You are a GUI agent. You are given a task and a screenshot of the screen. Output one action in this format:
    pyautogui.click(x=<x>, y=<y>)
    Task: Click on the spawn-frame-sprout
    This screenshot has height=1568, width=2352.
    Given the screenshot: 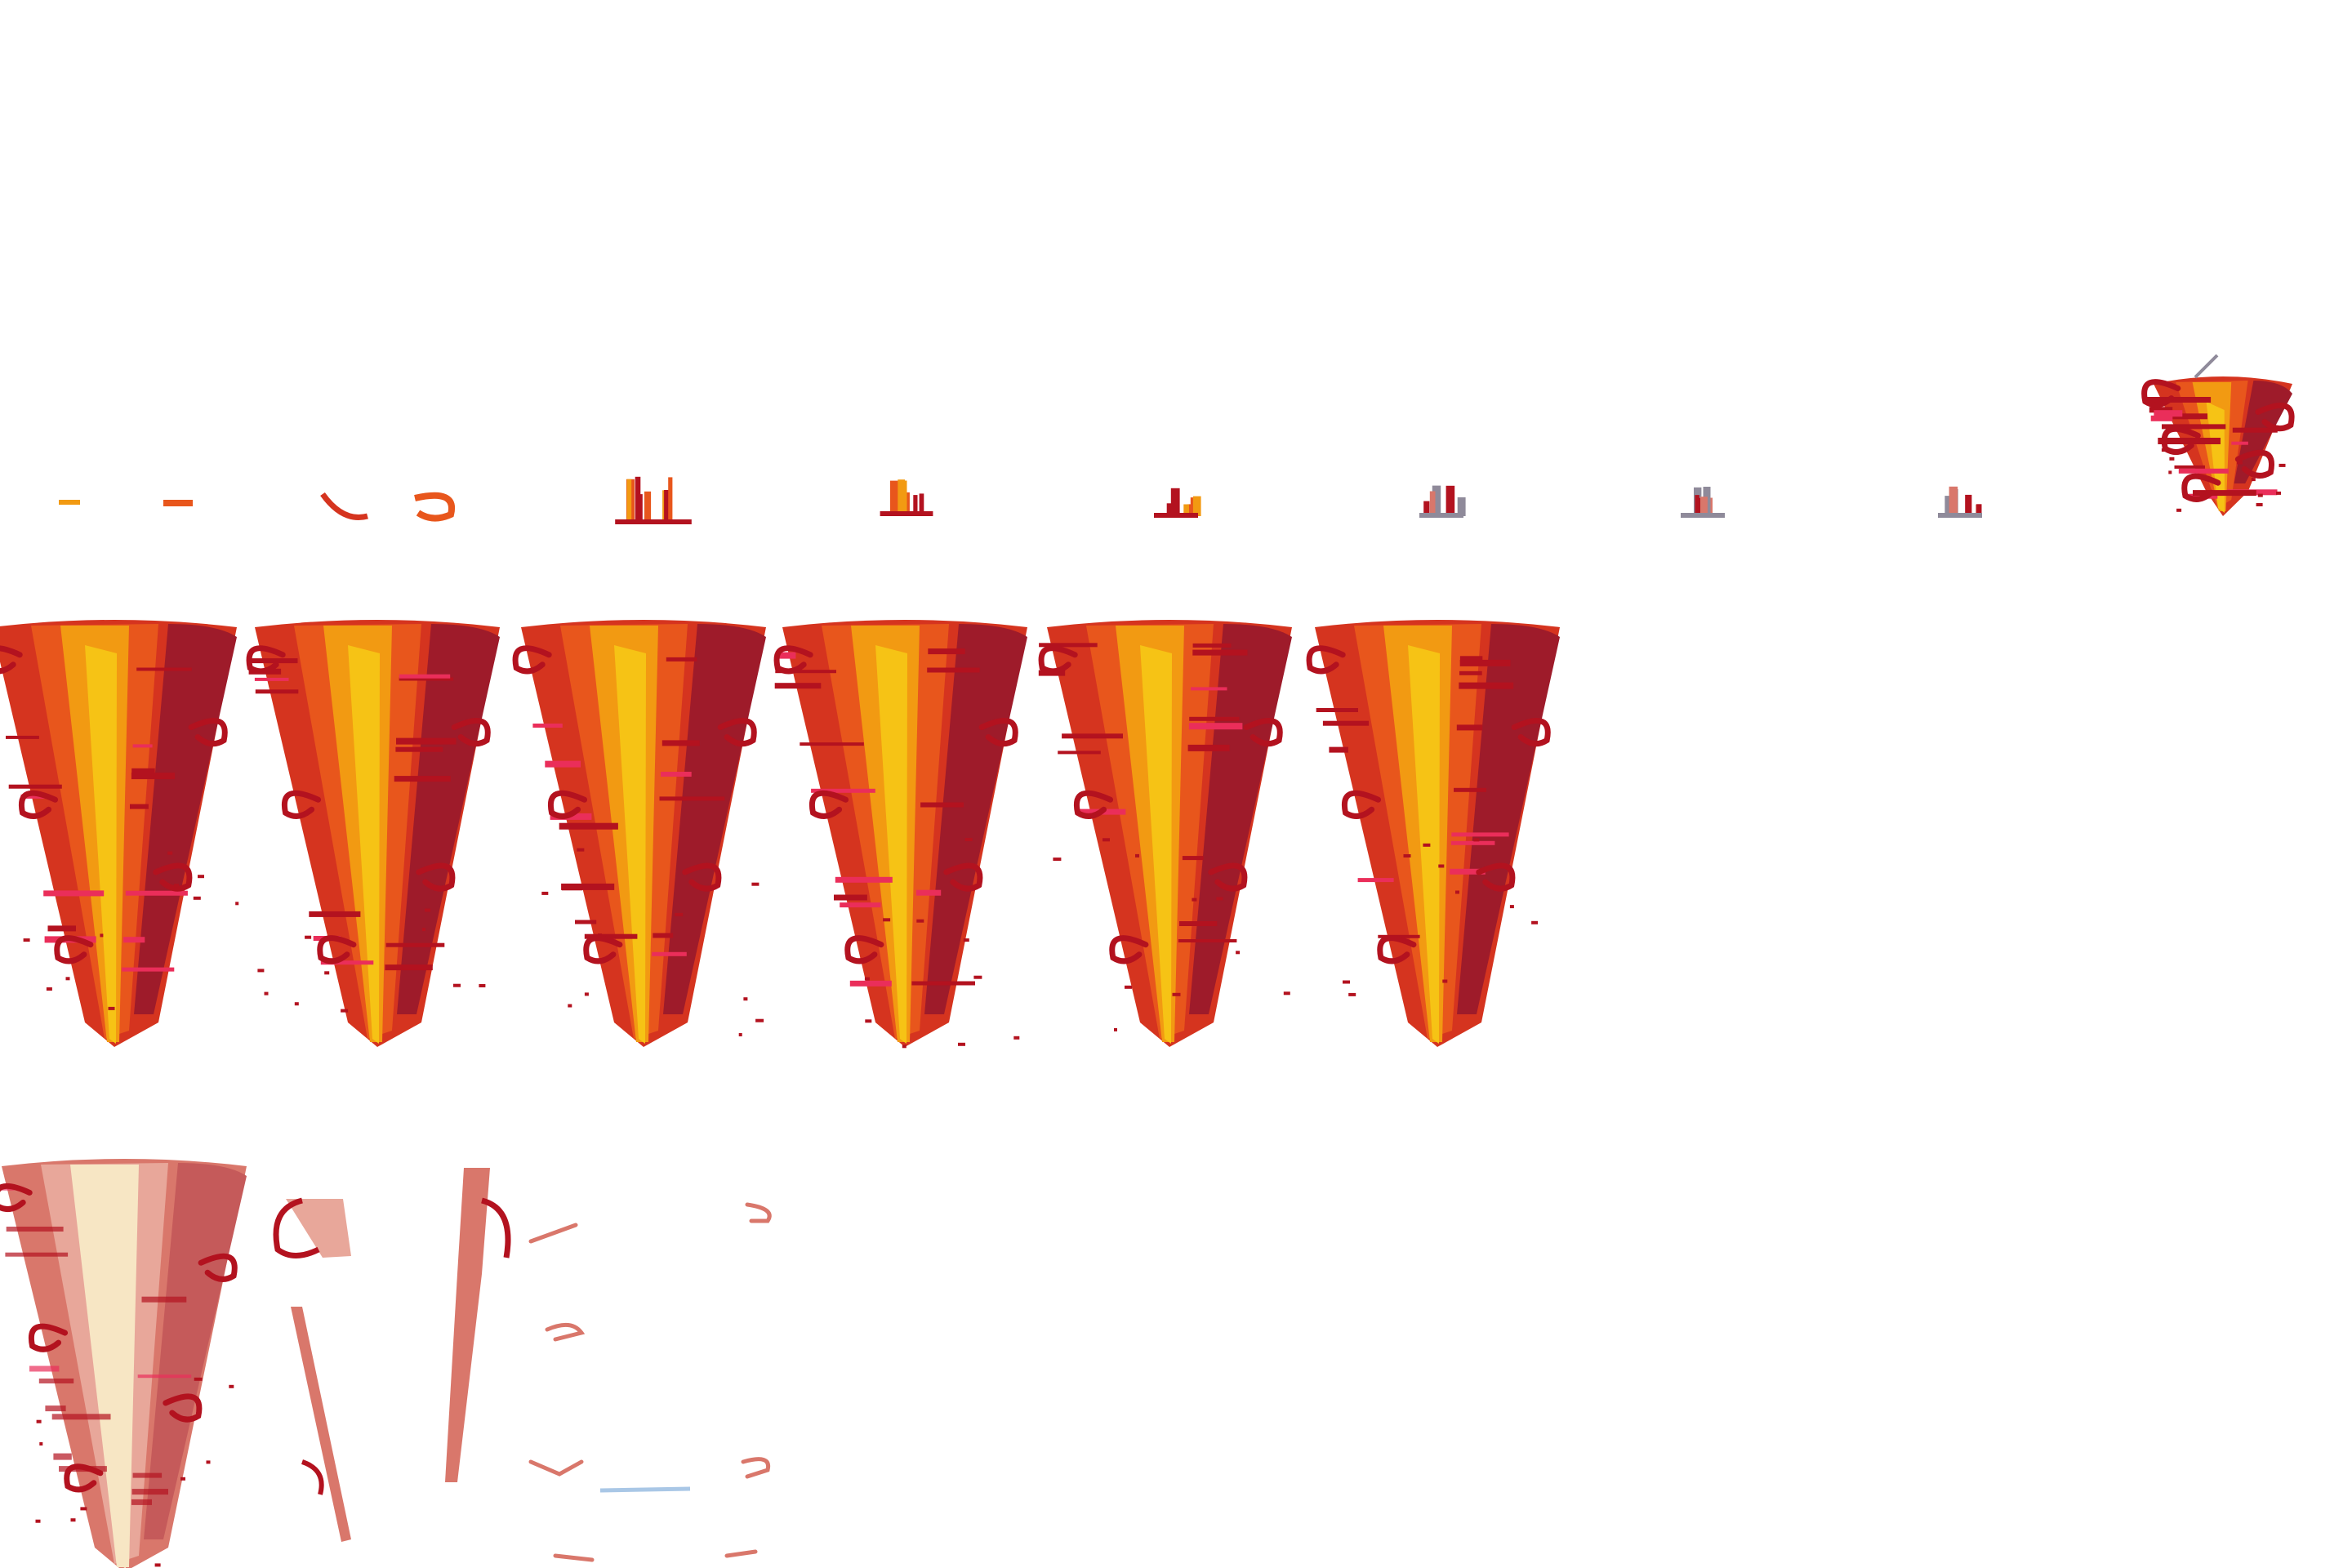 What is the action you would take?
    pyautogui.click(x=906, y=497)
    